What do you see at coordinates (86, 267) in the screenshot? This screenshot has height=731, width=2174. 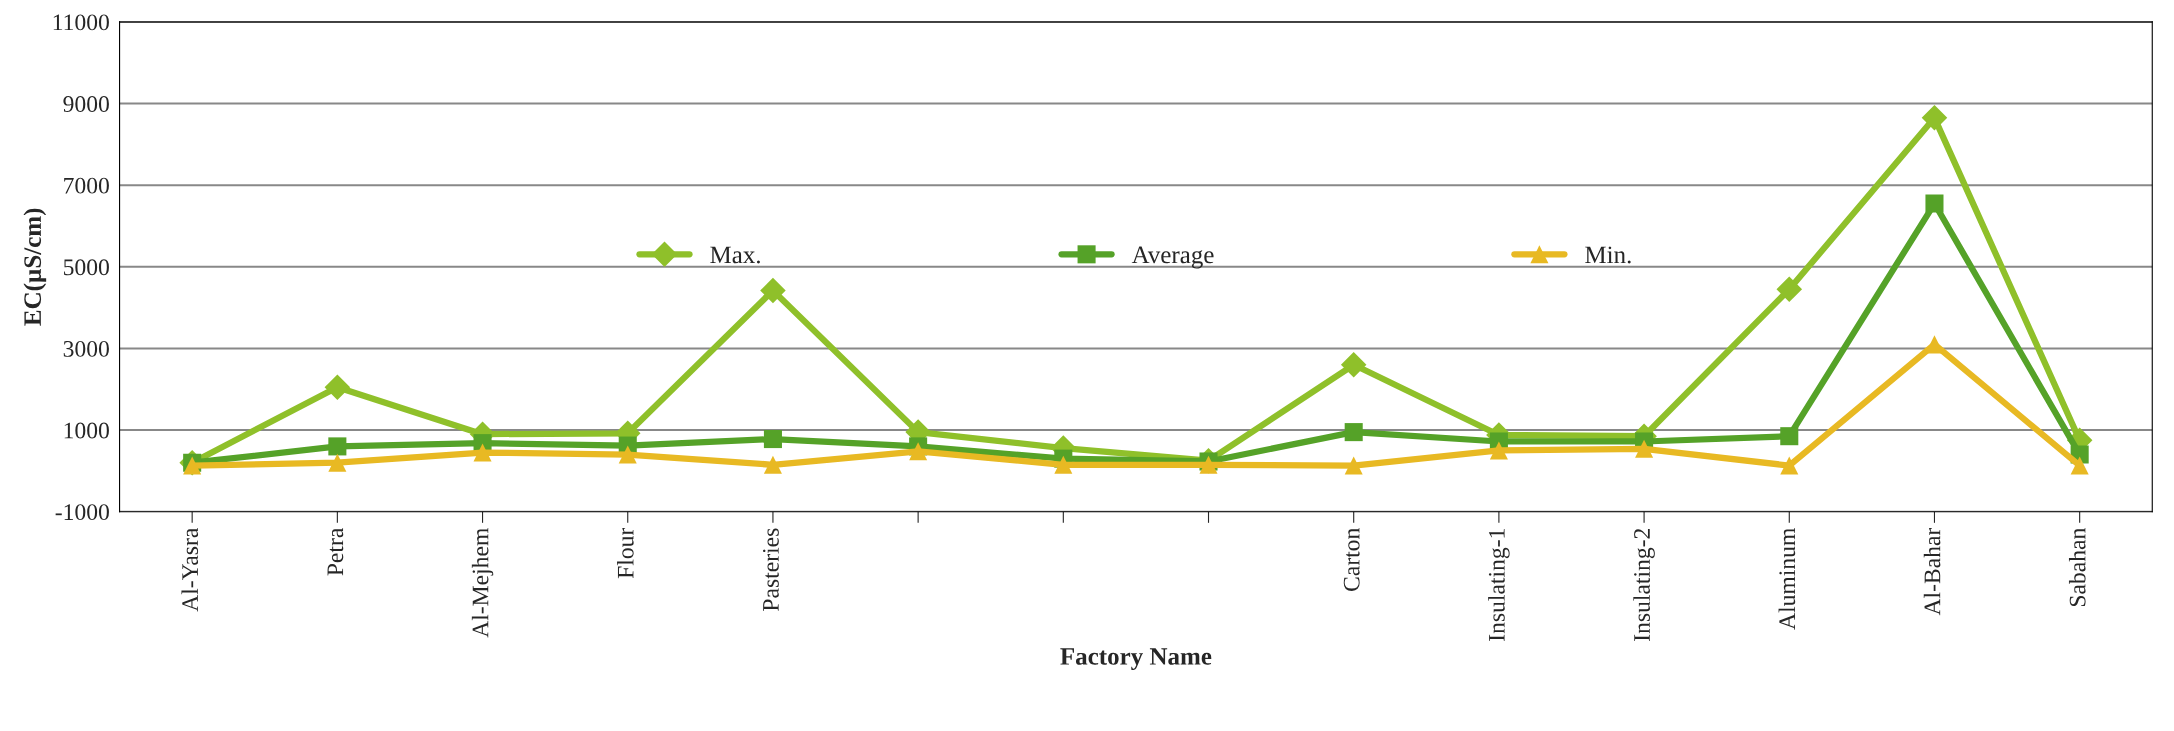 I see `y-tick-label: 5000` at bounding box center [86, 267].